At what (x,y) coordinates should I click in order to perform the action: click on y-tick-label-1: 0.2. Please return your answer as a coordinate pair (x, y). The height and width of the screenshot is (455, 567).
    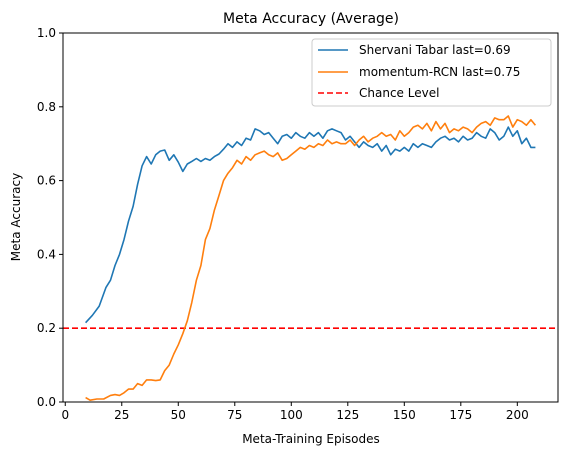
    Looking at the image, I should click on (46, 328).